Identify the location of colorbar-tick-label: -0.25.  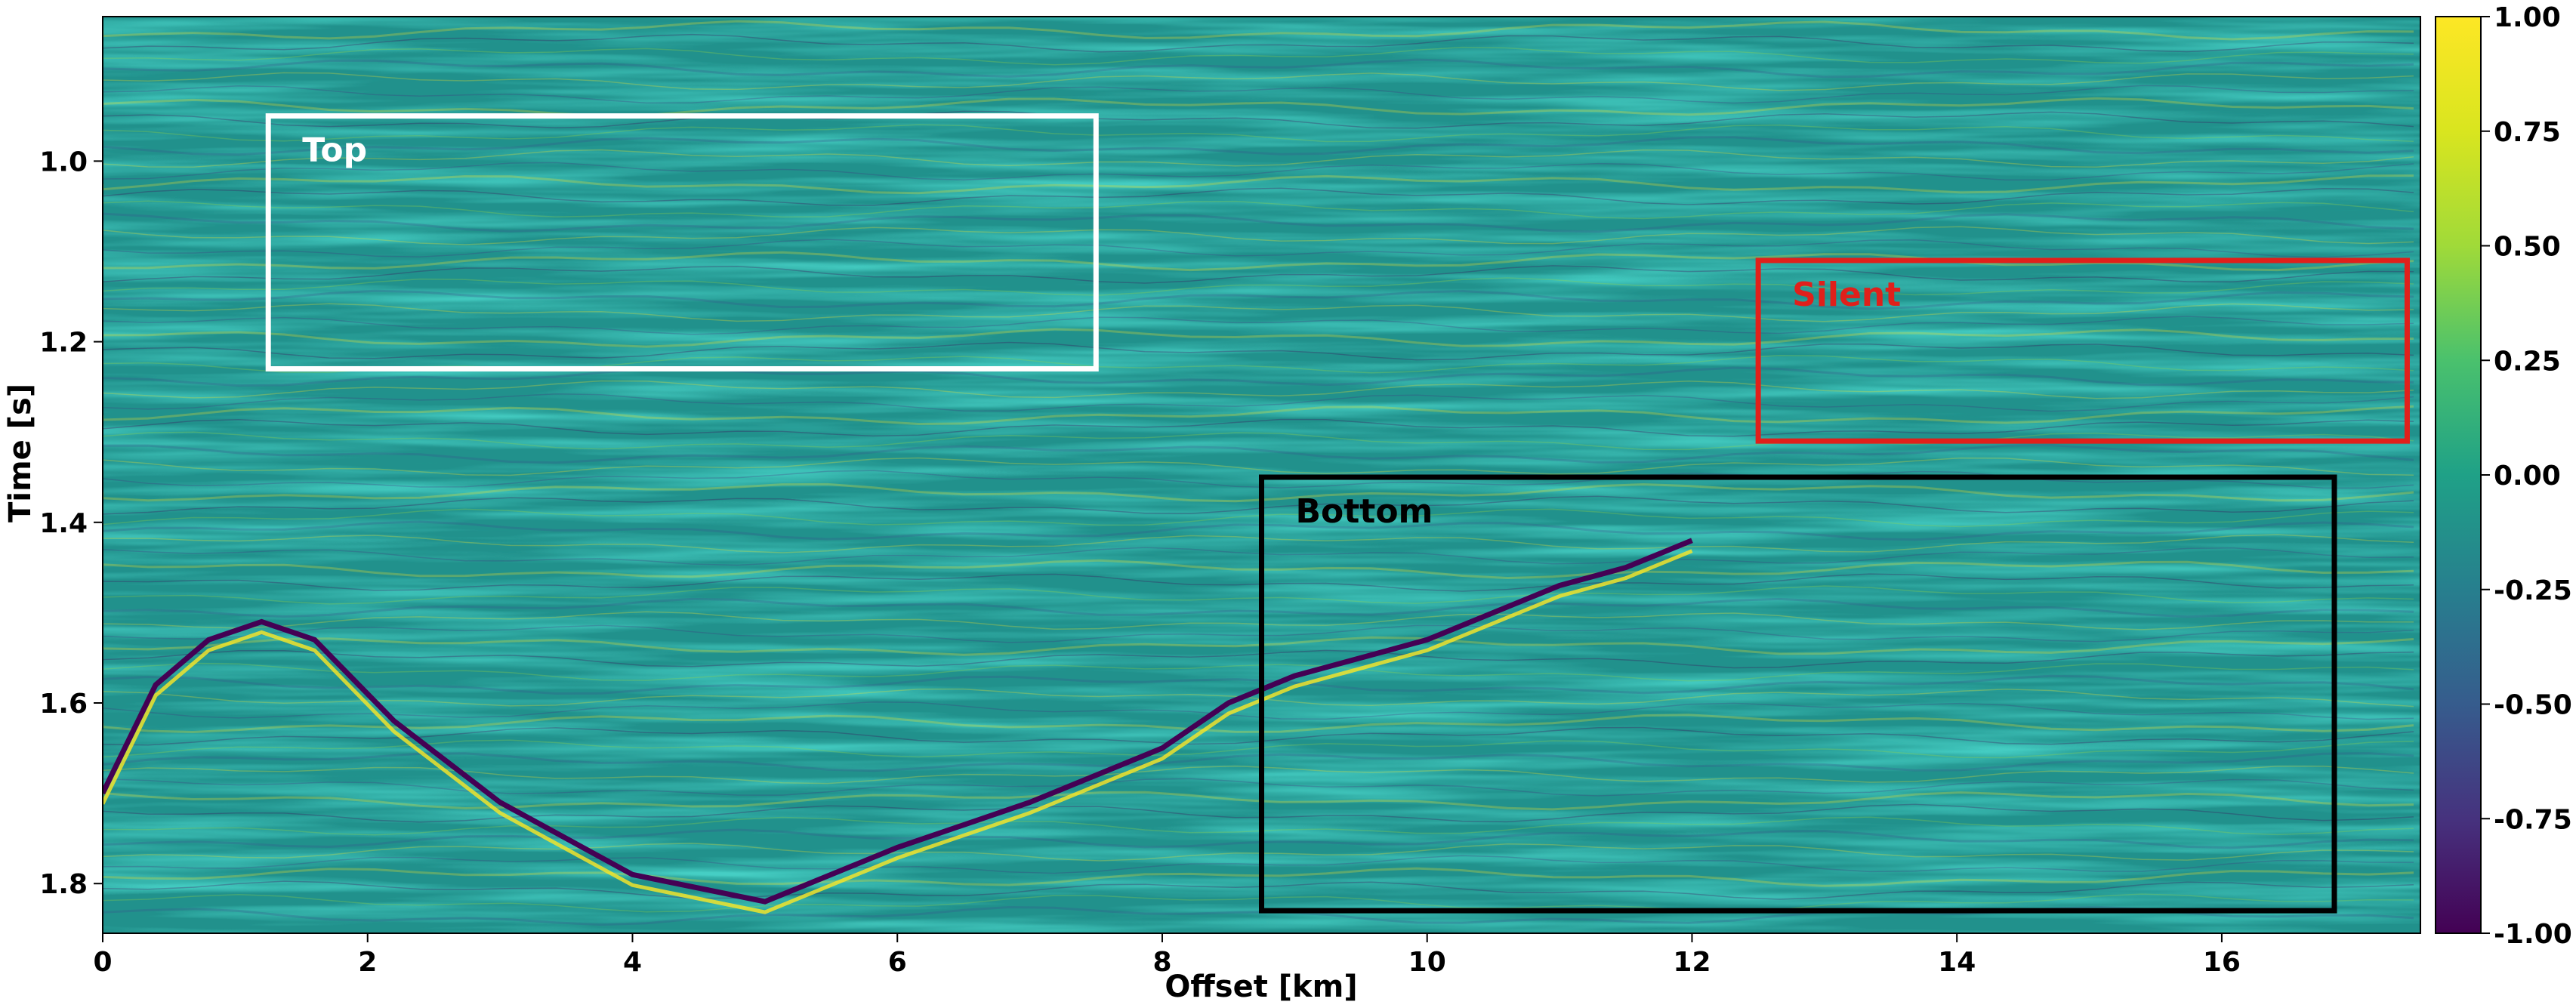
(2533, 590).